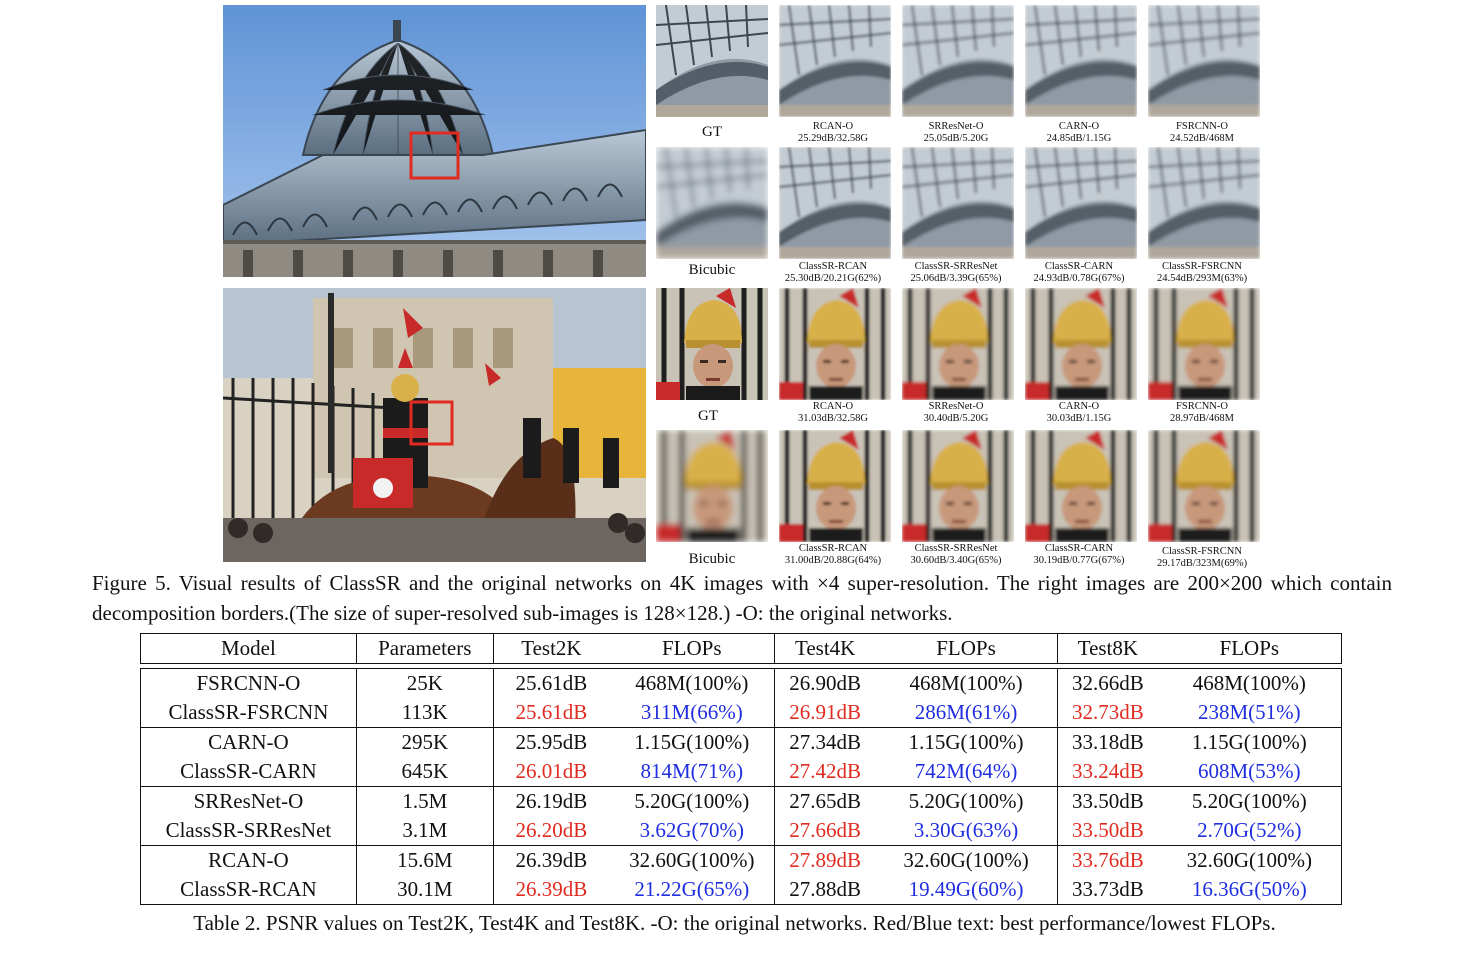  What do you see at coordinates (425, 860) in the screenshot?
I see `table-cell-params: 15.6M` at bounding box center [425, 860].